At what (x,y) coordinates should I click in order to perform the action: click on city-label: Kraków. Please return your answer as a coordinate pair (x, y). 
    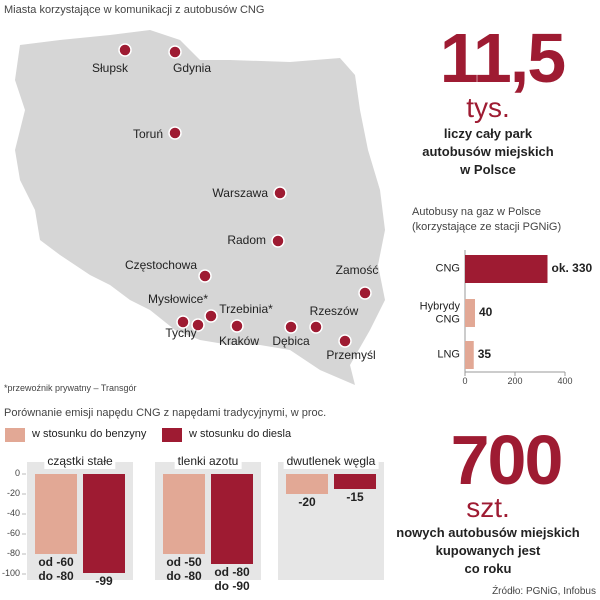
    Looking at the image, I should click on (239, 341).